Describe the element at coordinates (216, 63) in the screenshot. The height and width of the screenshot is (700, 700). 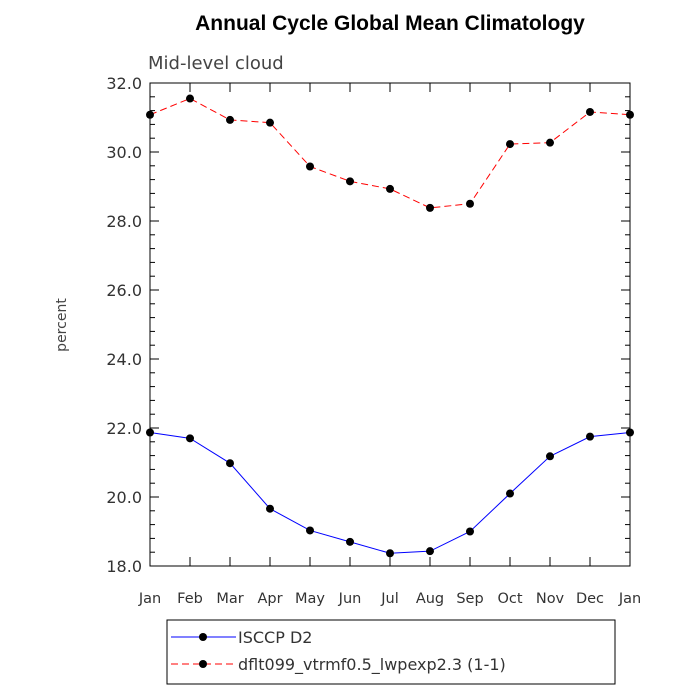
I see `chart-subtitle: Mid-level cloud` at that location.